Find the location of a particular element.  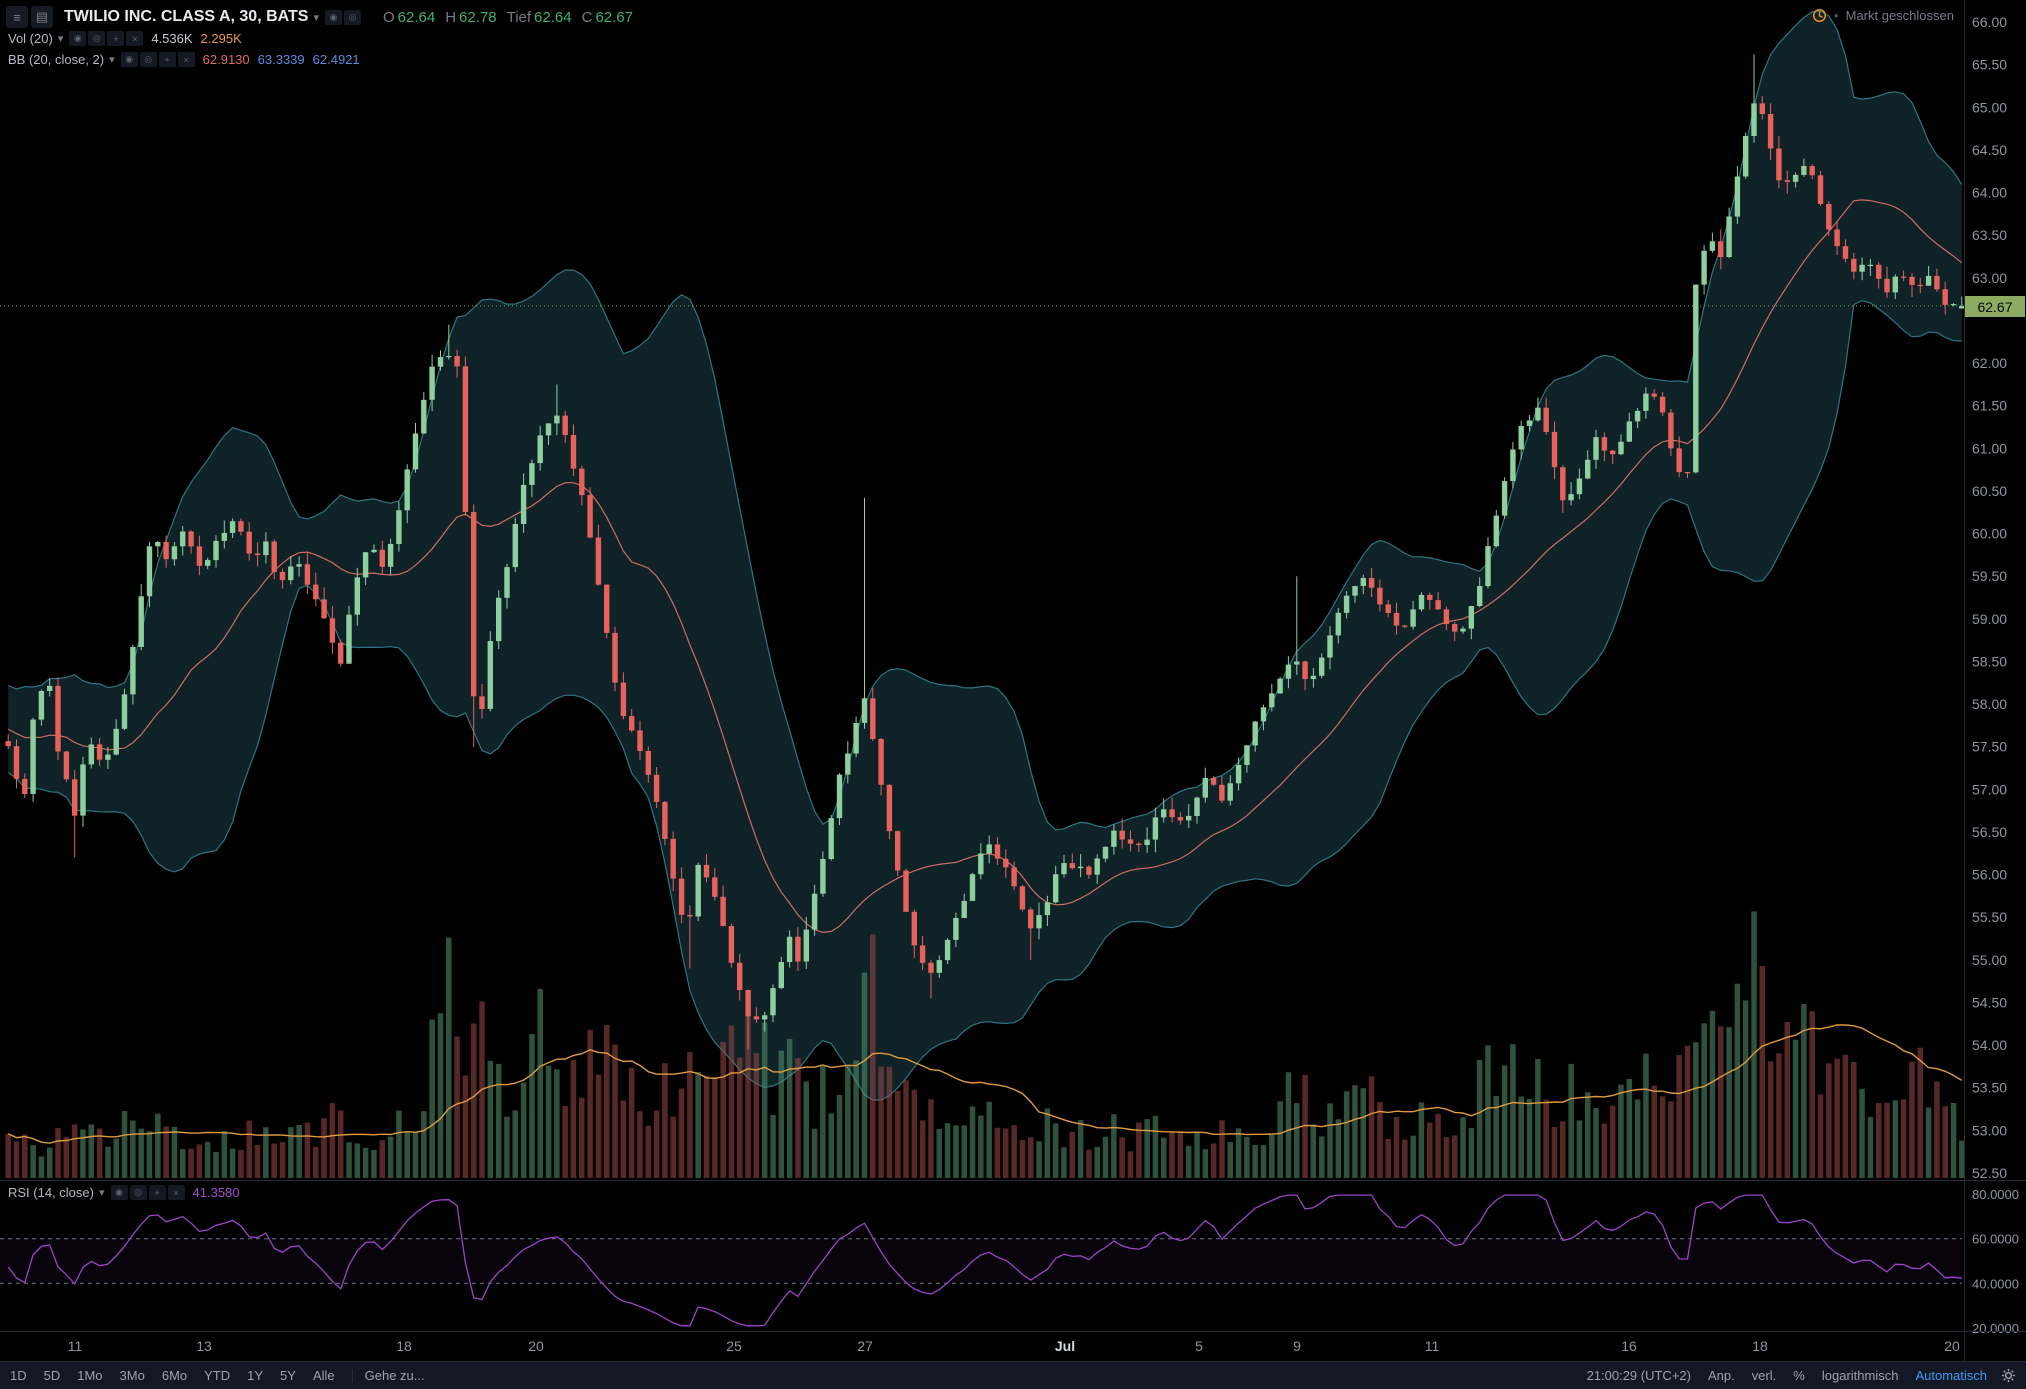

rsi-legend: RSI (14, close) ▾ ◉ ◎ + × 41.3580 is located at coordinates (124, 1192).